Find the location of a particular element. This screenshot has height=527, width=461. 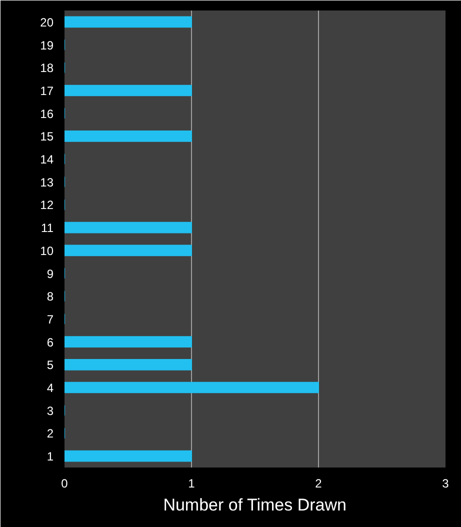

y-tick-label: 8 is located at coordinates (50, 297).